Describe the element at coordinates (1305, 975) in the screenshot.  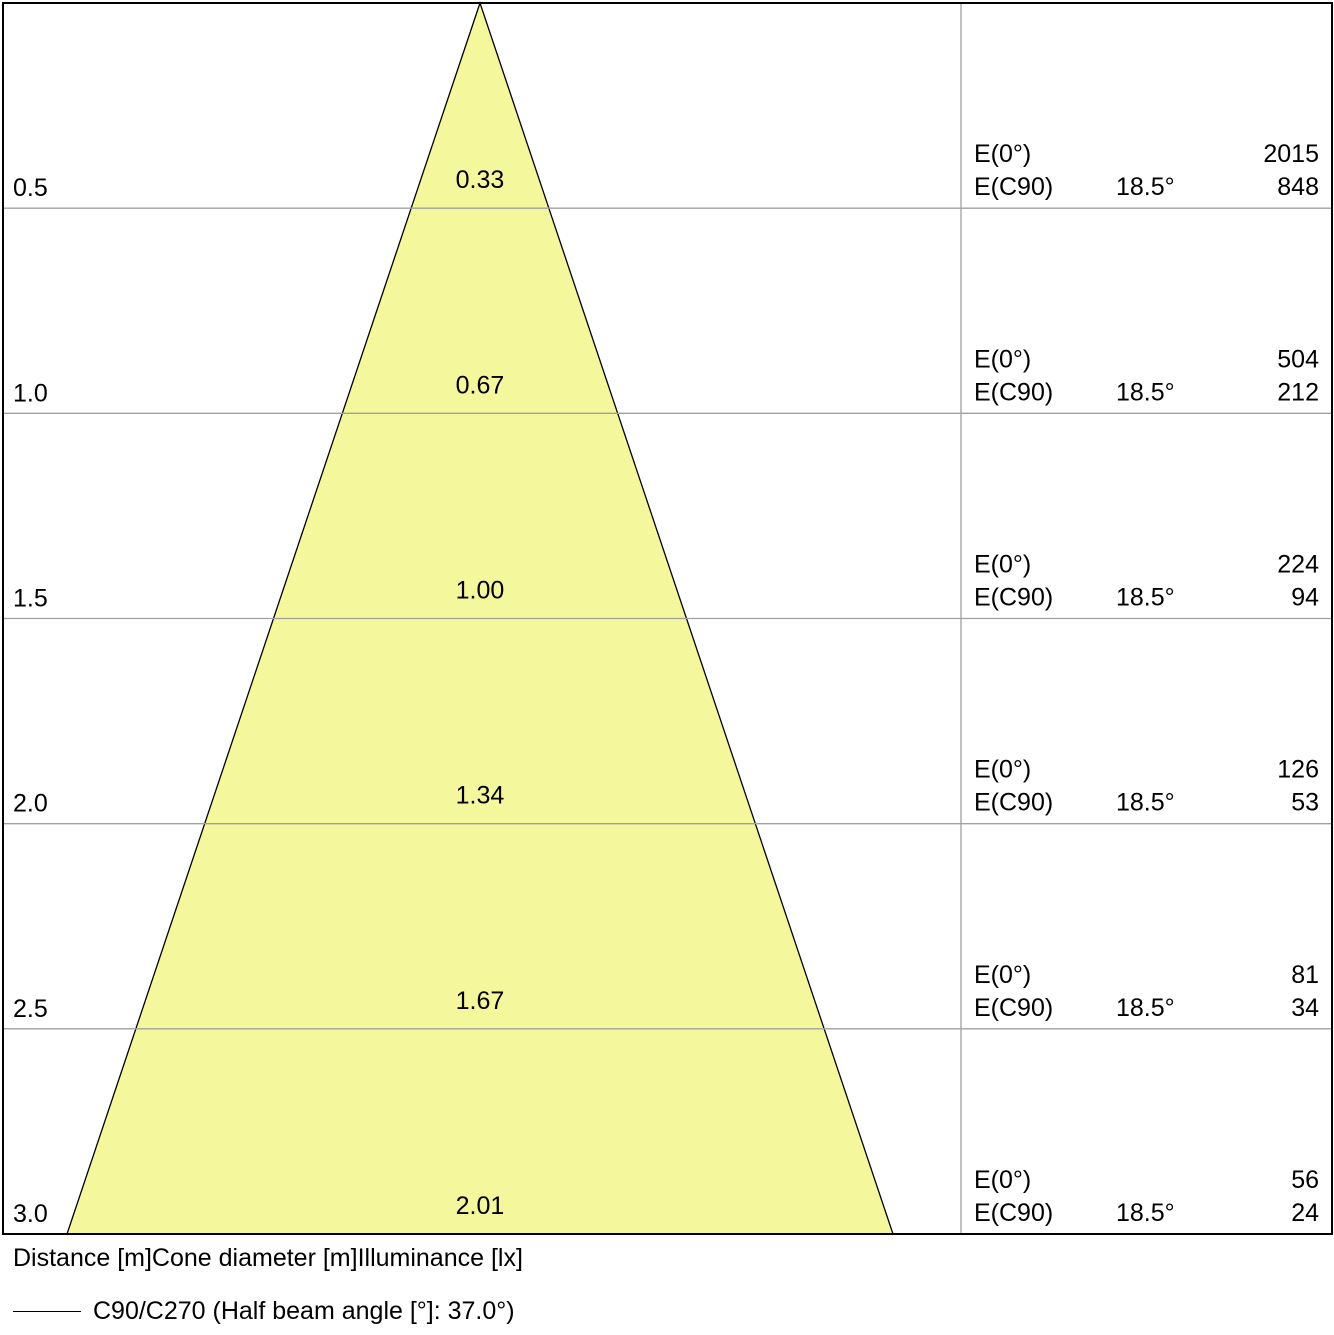
I see `e0-value: 81` at that location.